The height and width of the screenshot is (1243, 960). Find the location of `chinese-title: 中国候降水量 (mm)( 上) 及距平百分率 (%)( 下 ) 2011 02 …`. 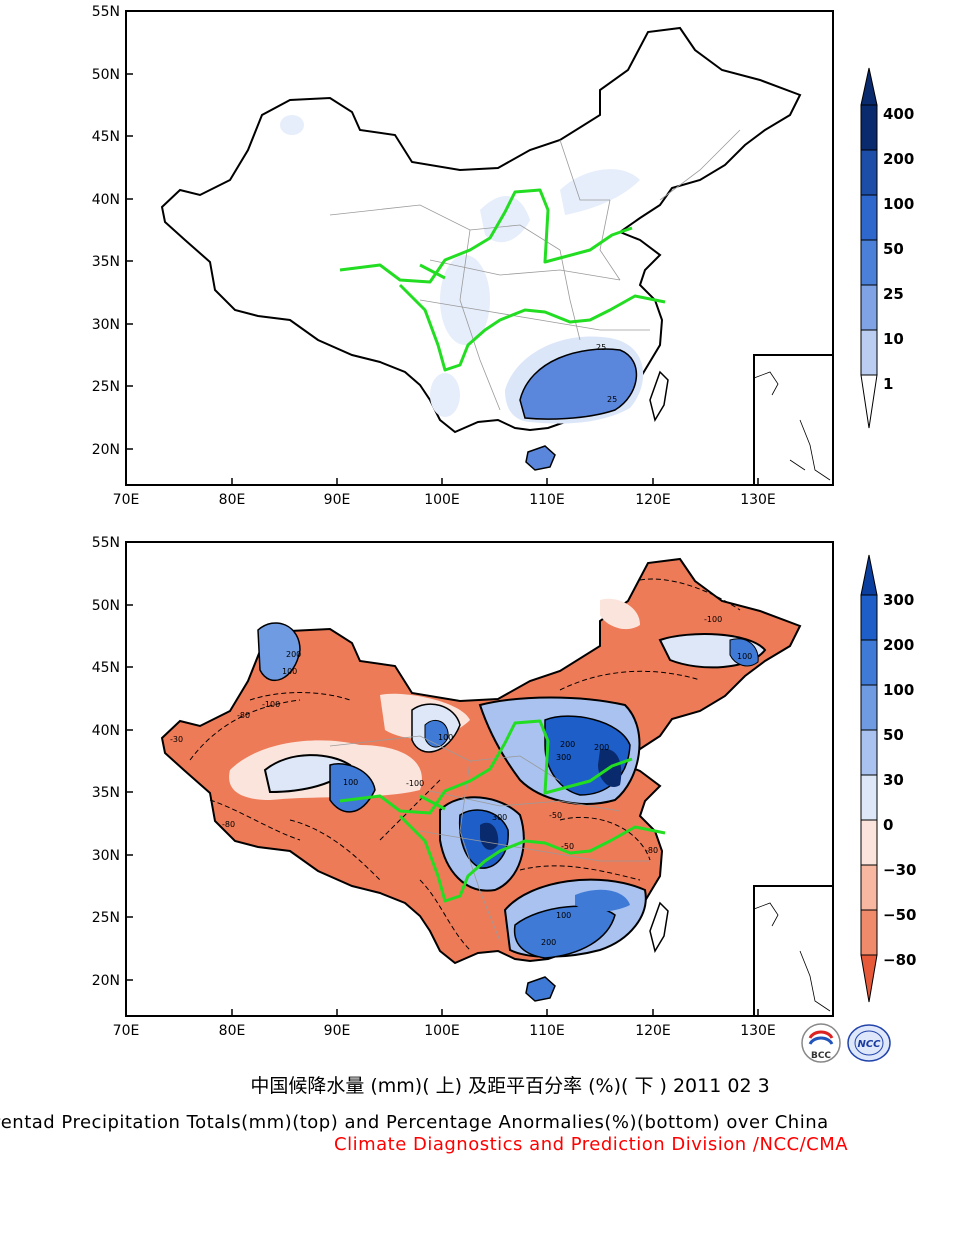

chinese-title: 中国候降水量 (mm)( 上) 及距平百分率 (%)( 下 ) 2011 02 … is located at coordinates (510, 1086).